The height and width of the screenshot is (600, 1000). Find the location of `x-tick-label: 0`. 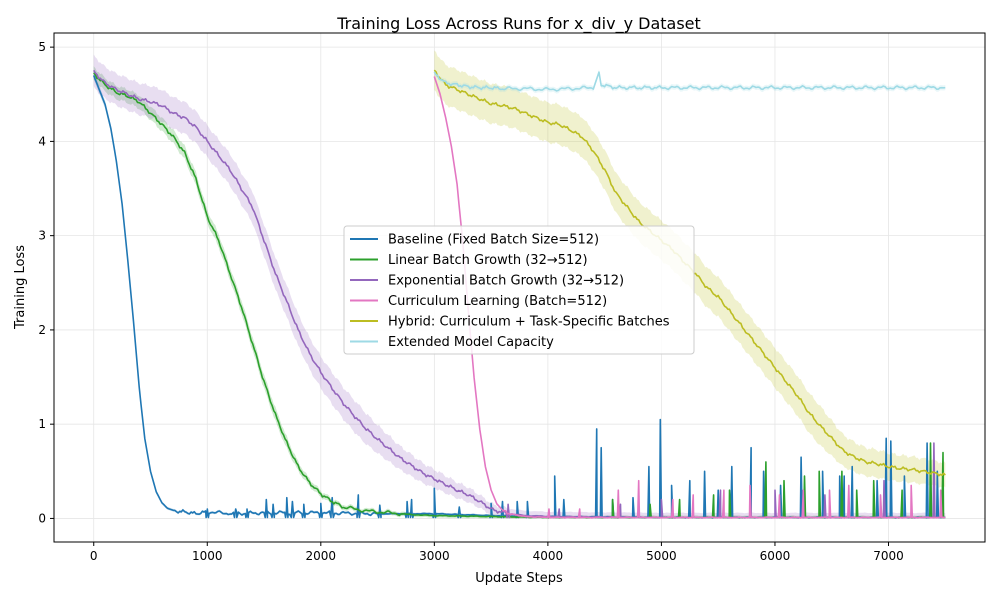

x-tick-label: 0 is located at coordinates (94, 556).